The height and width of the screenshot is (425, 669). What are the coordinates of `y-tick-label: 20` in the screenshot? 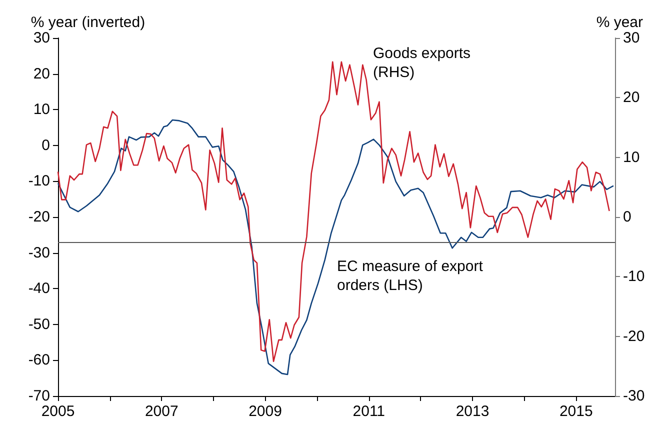 It's located at (41, 73).